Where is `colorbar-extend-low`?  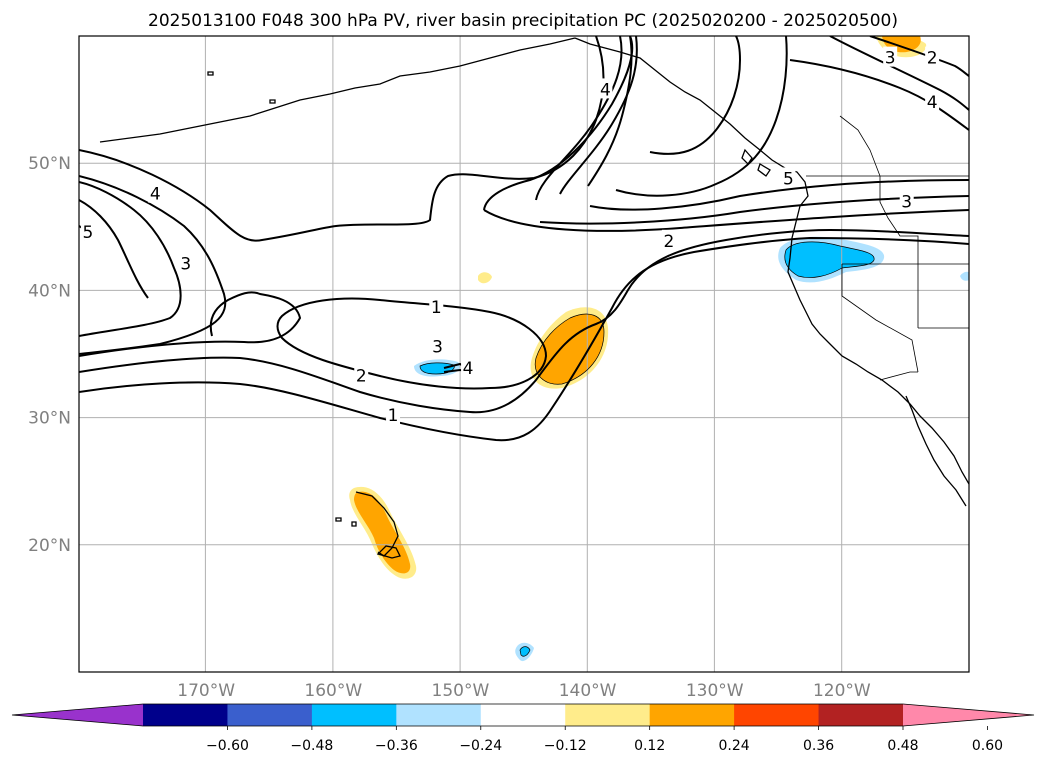
colorbar-extend-low is located at coordinates (77, 715).